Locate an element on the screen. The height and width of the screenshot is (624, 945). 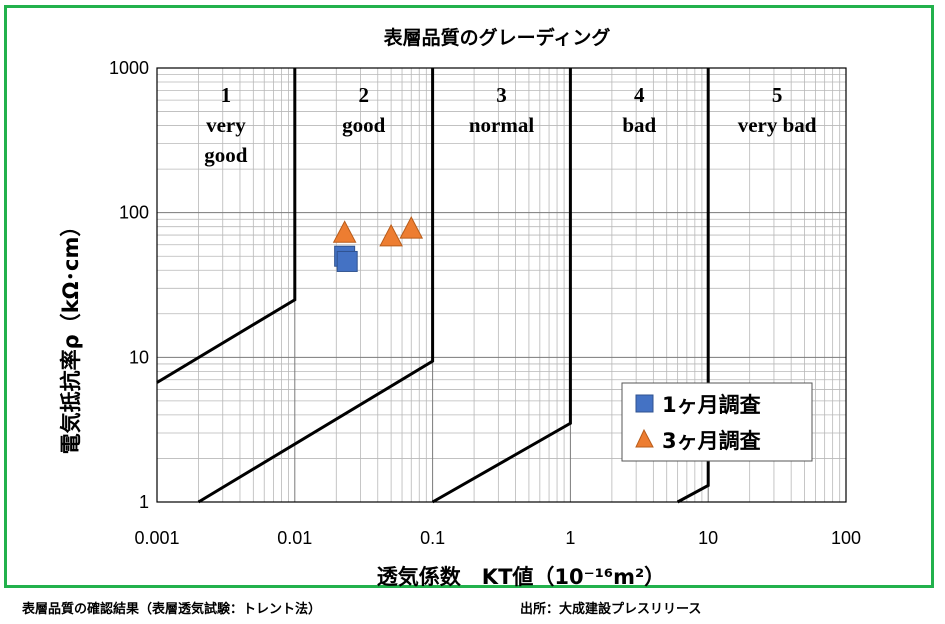
grade-zone-number: 1 is located at coordinates (226, 95).